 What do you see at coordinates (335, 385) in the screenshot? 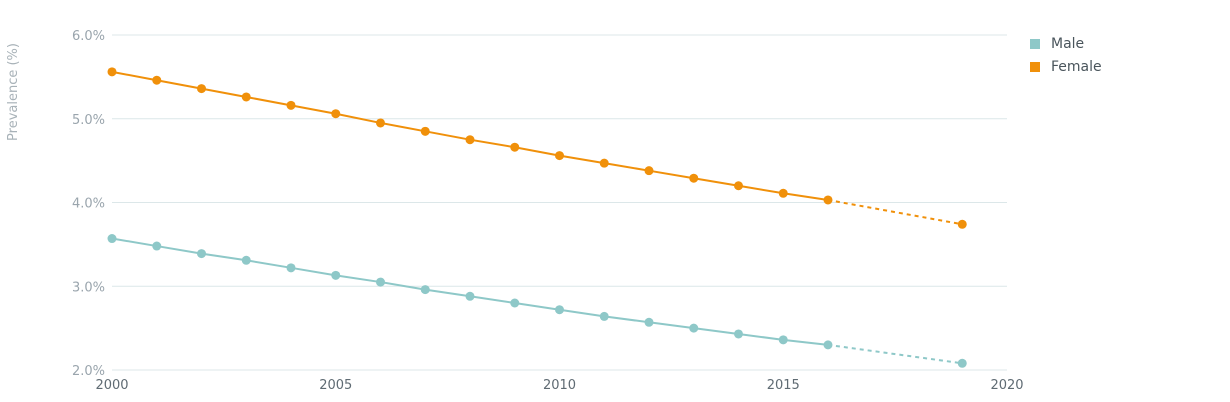
I see `x-tick-label: 2005` at bounding box center [335, 385].